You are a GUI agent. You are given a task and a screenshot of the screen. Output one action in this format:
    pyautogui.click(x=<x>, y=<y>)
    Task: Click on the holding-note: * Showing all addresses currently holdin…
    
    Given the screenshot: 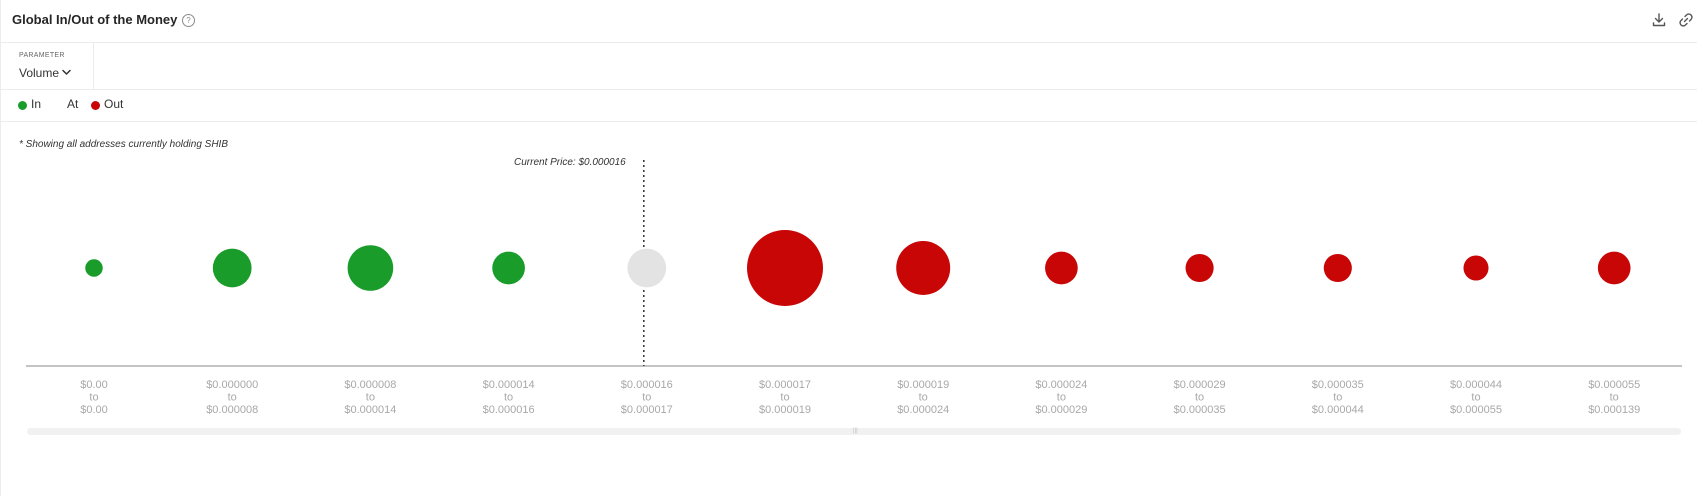 What is the action you would take?
    pyautogui.click(x=123, y=144)
    